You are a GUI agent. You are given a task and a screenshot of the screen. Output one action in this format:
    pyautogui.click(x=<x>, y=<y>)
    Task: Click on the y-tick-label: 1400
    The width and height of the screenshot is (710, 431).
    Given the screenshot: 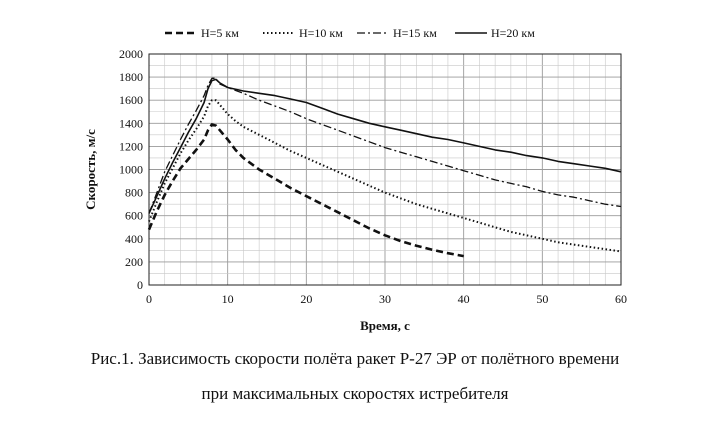 What is the action you would take?
    pyautogui.click(x=131, y=123)
    